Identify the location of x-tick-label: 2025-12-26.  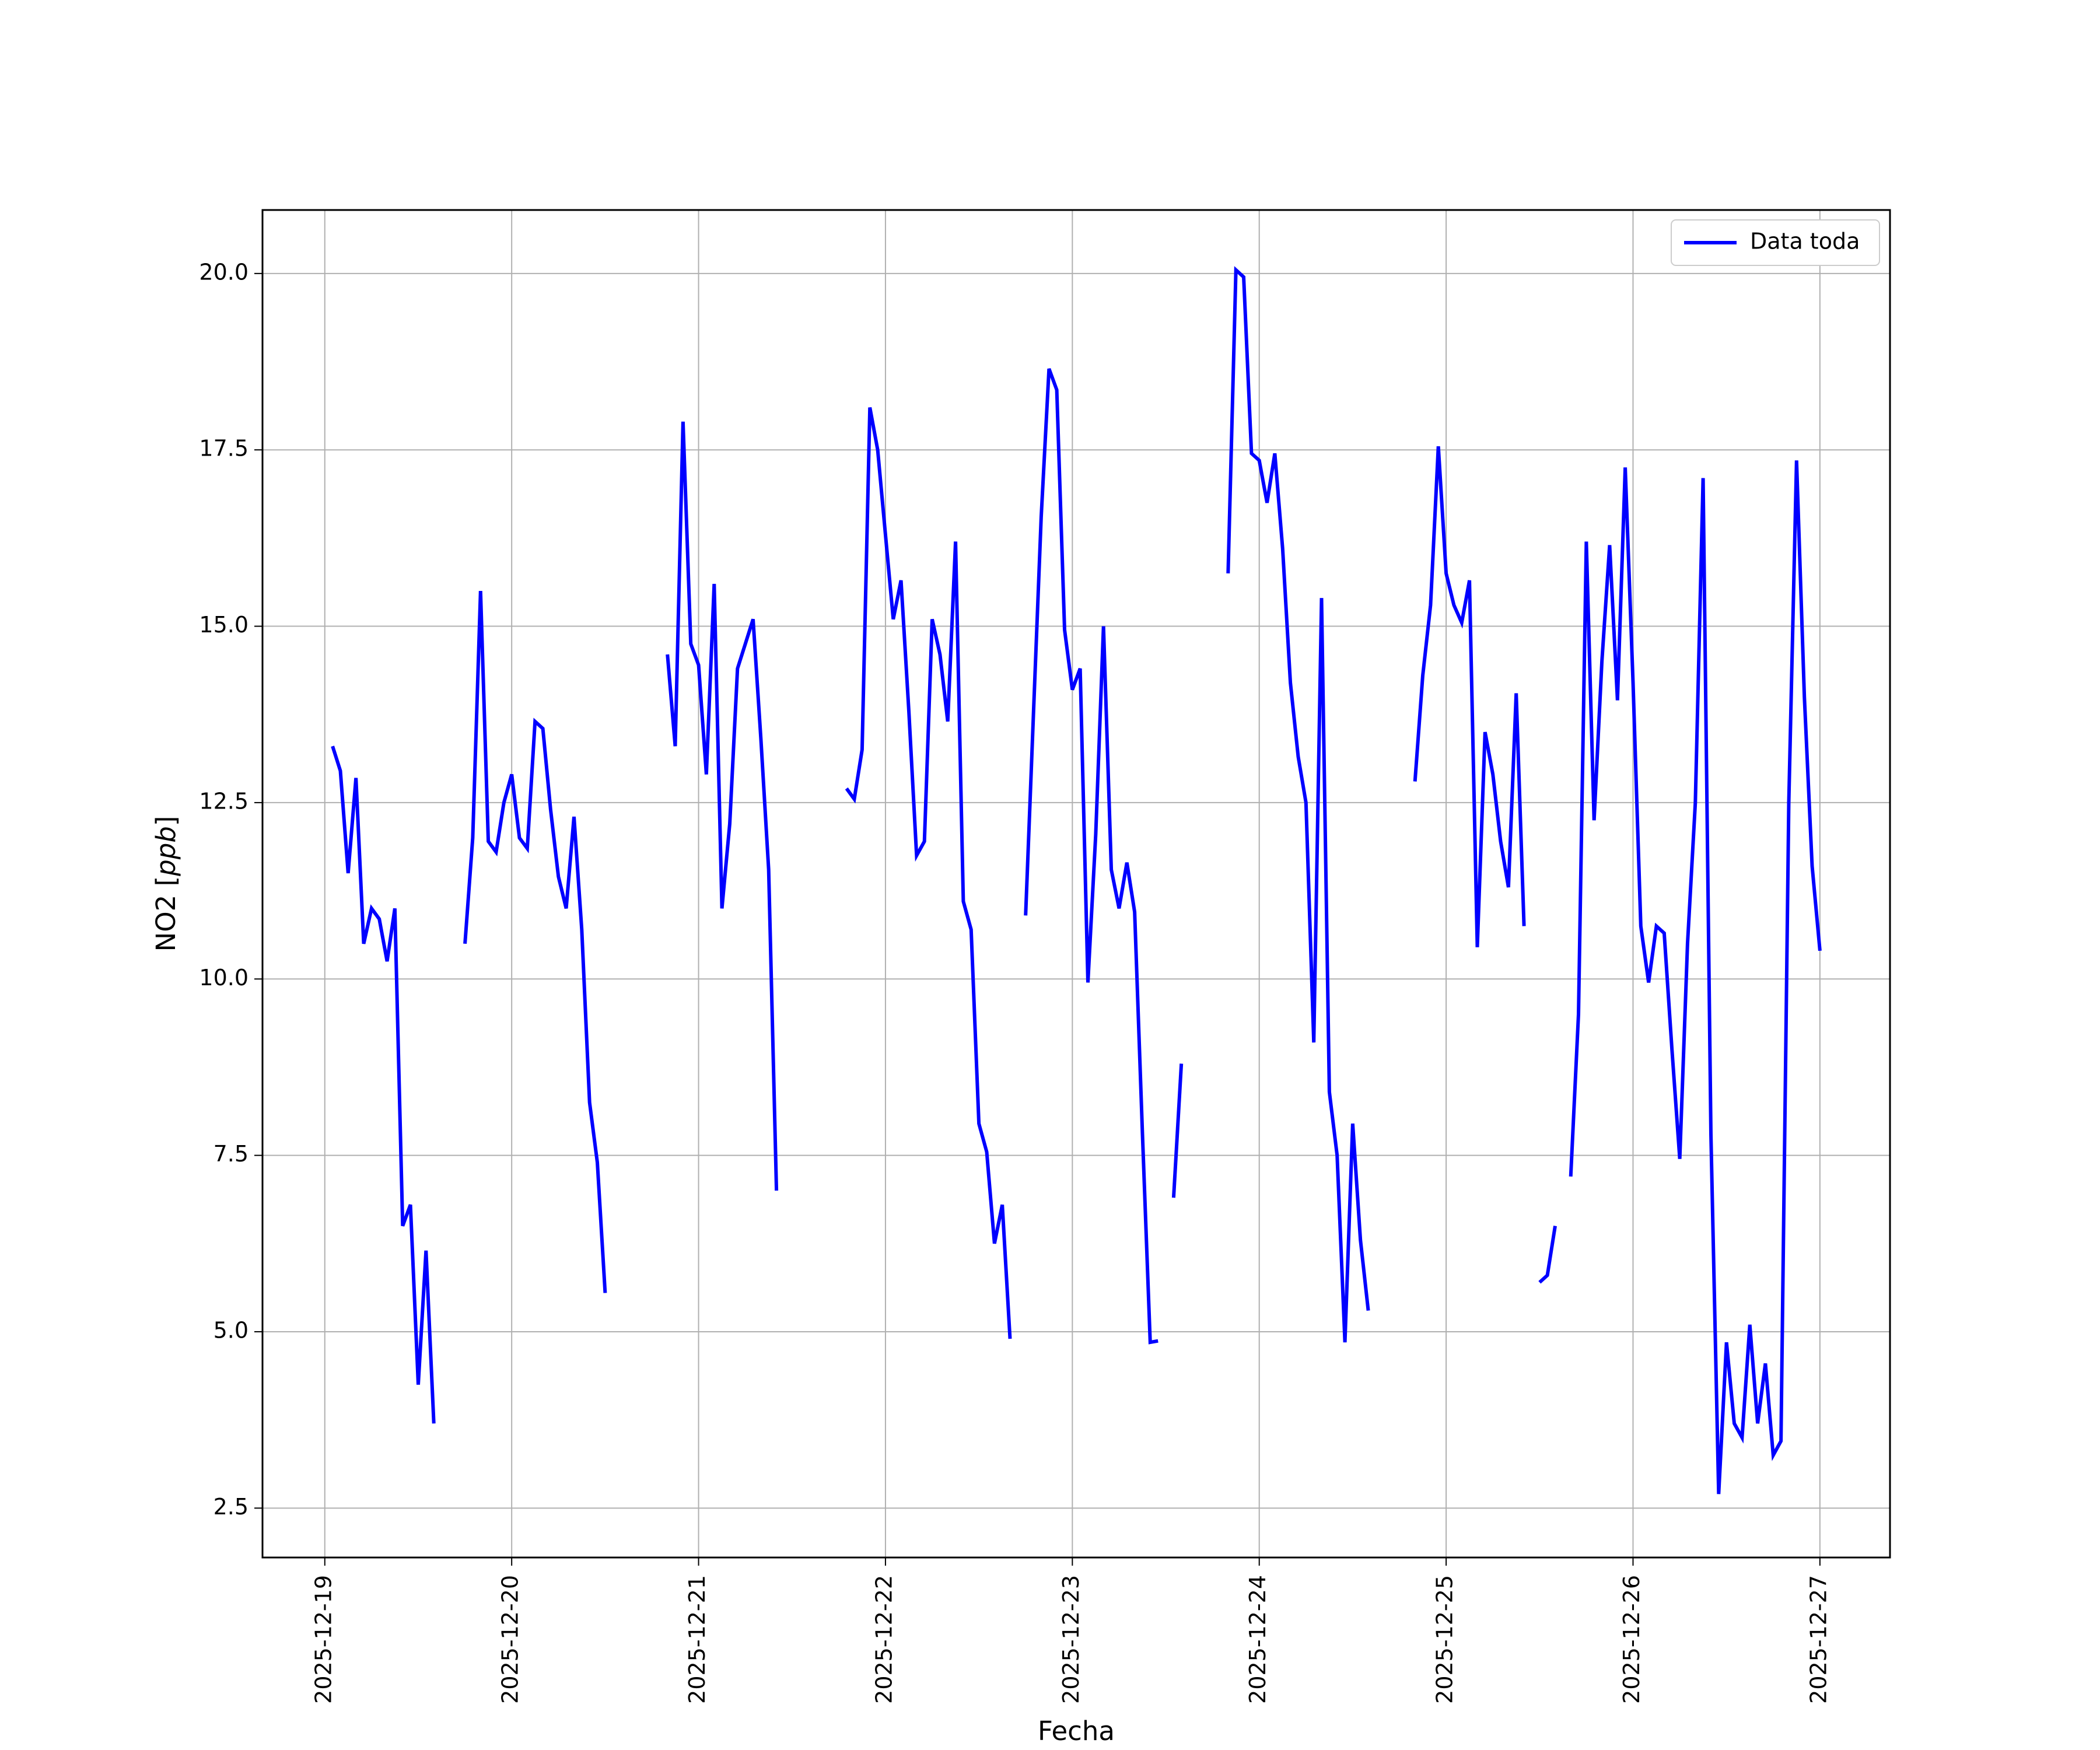
(1631, 1639).